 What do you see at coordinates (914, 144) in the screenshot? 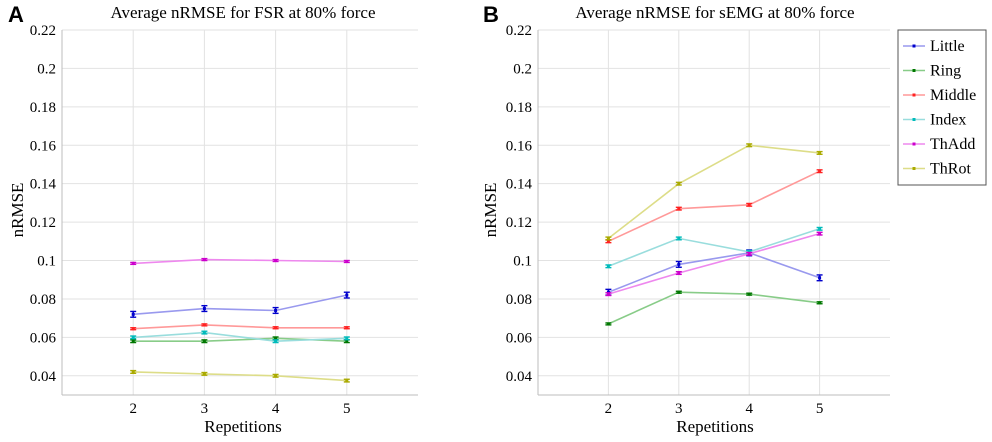
I see `legend-marker-thadd` at bounding box center [914, 144].